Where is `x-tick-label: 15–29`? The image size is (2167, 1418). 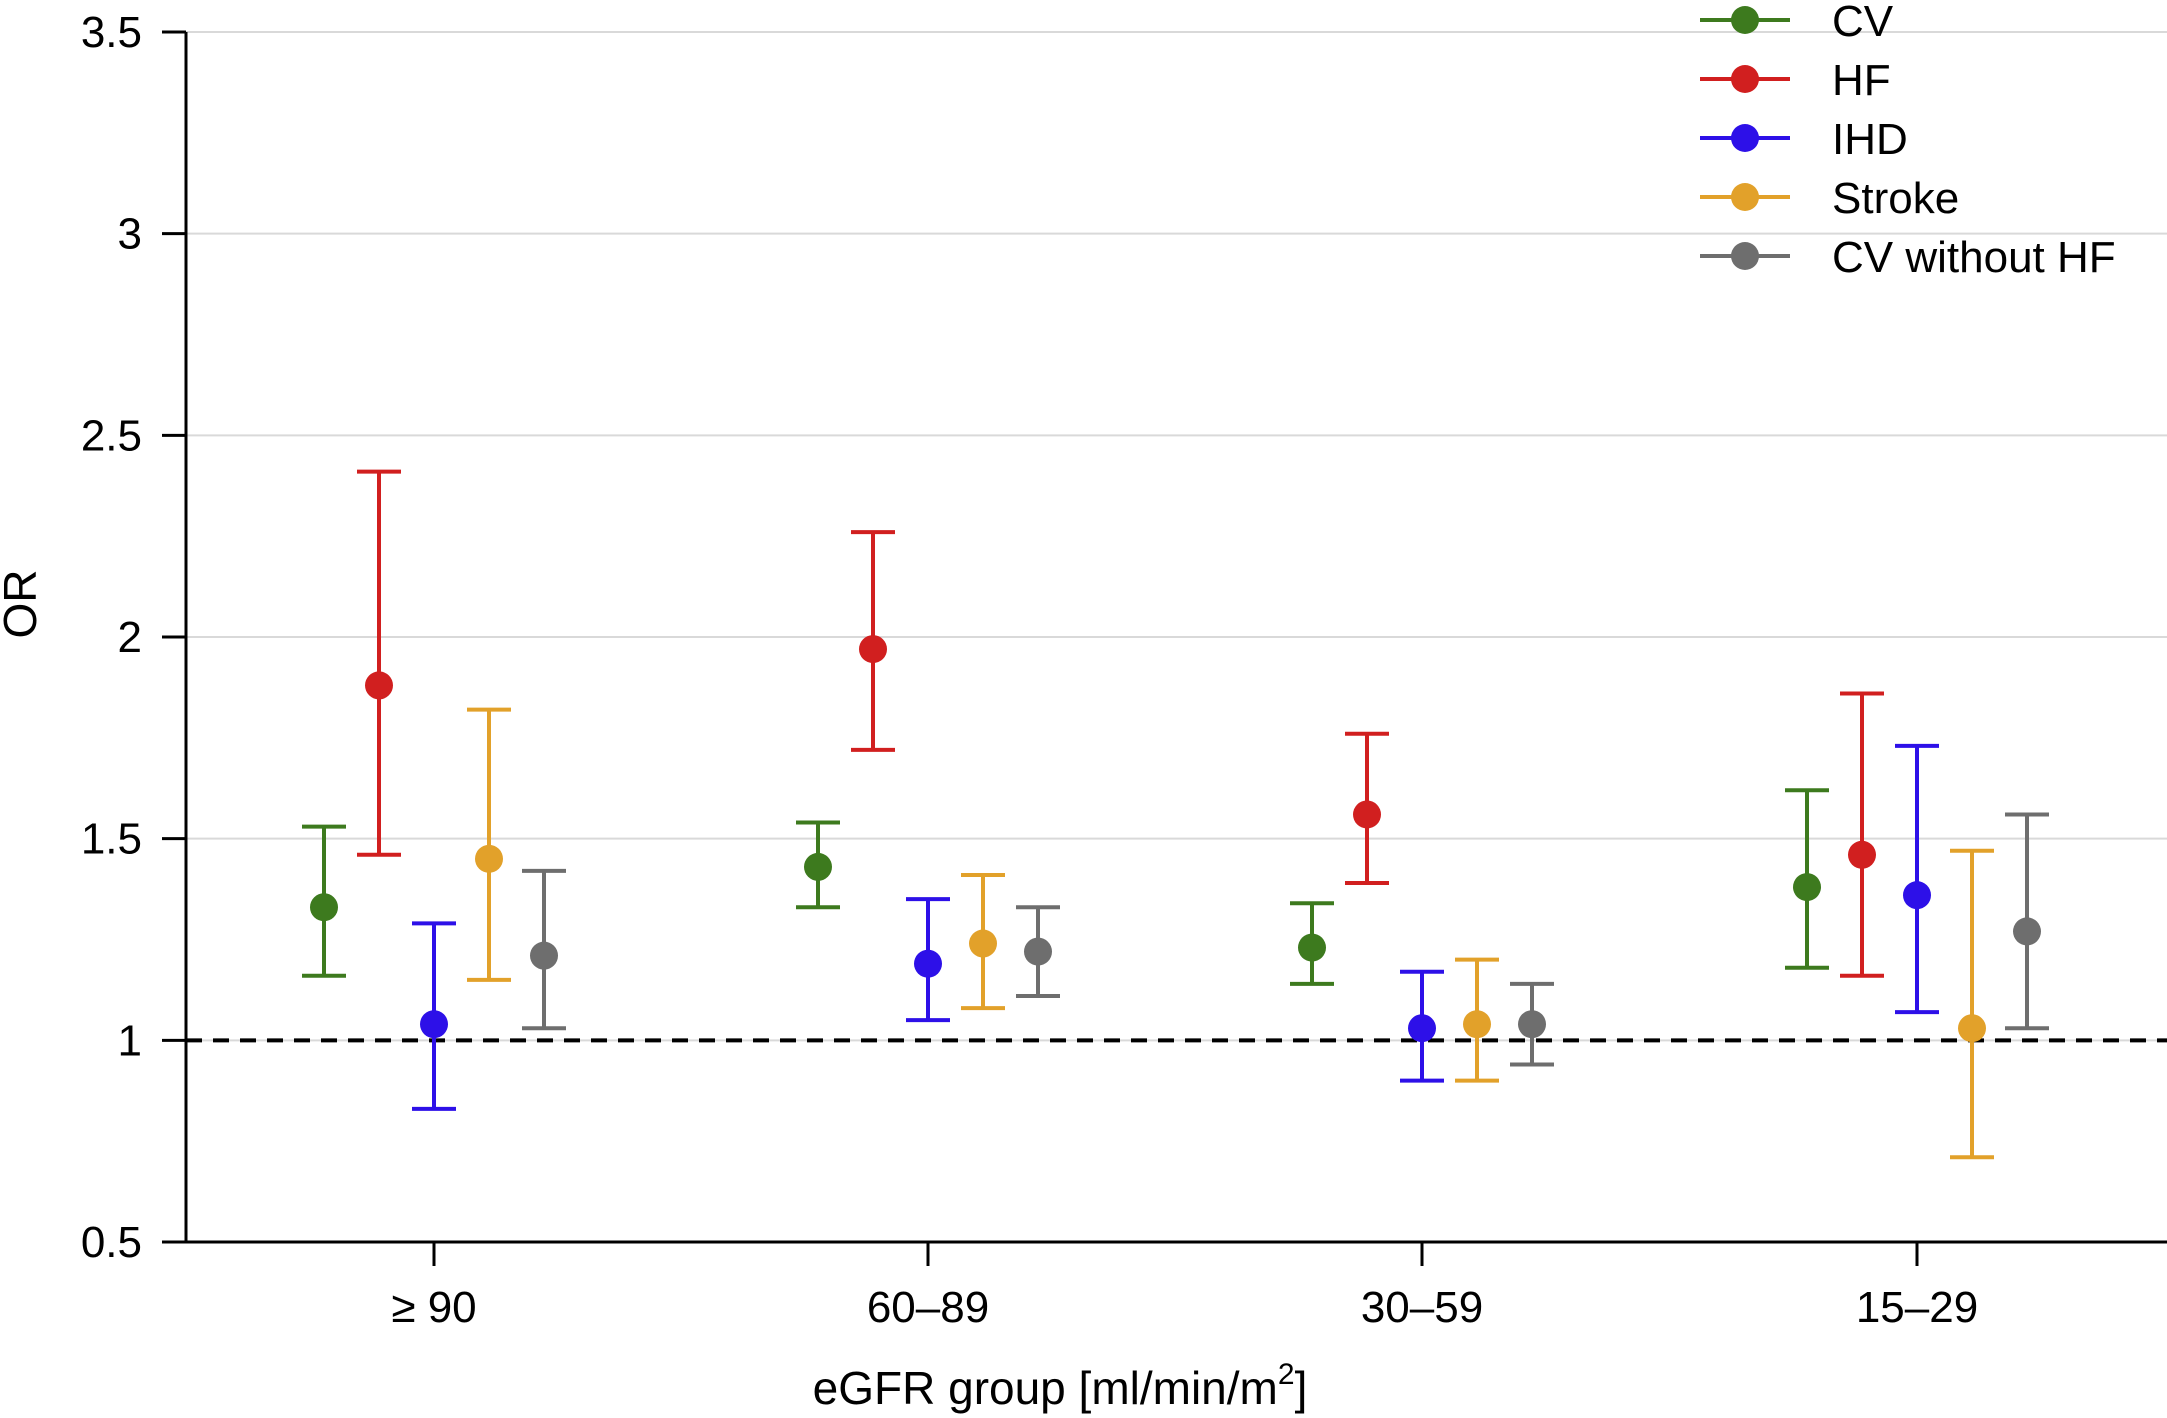 x-tick-label: 15–29 is located at coordinates (1917, 1307).